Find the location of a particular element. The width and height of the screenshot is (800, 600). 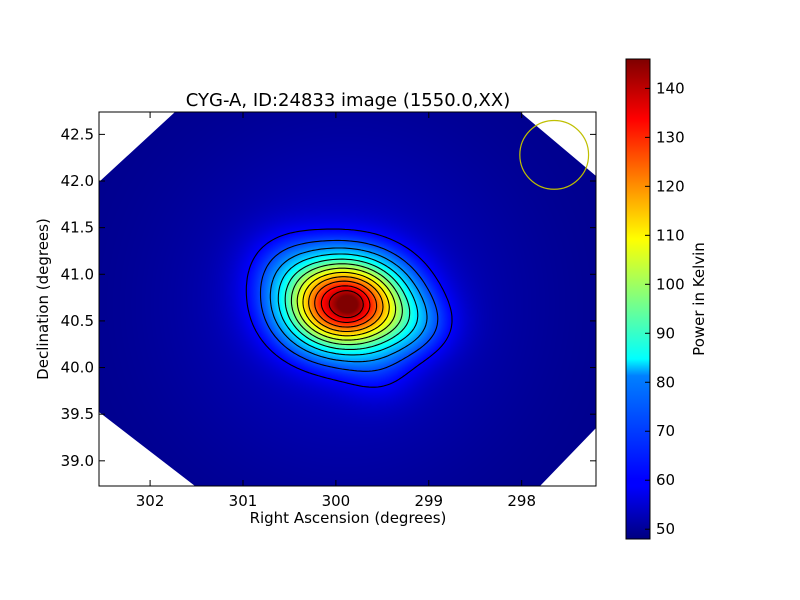

colorbar-tick-label: 140 is located at coordinates (670, 88).